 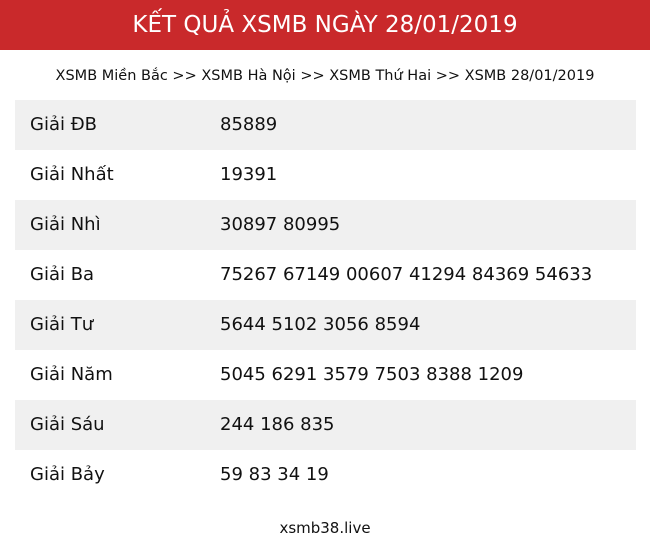 I want to click on prize-label: Giải Sáu, so click(x=67, y=424).